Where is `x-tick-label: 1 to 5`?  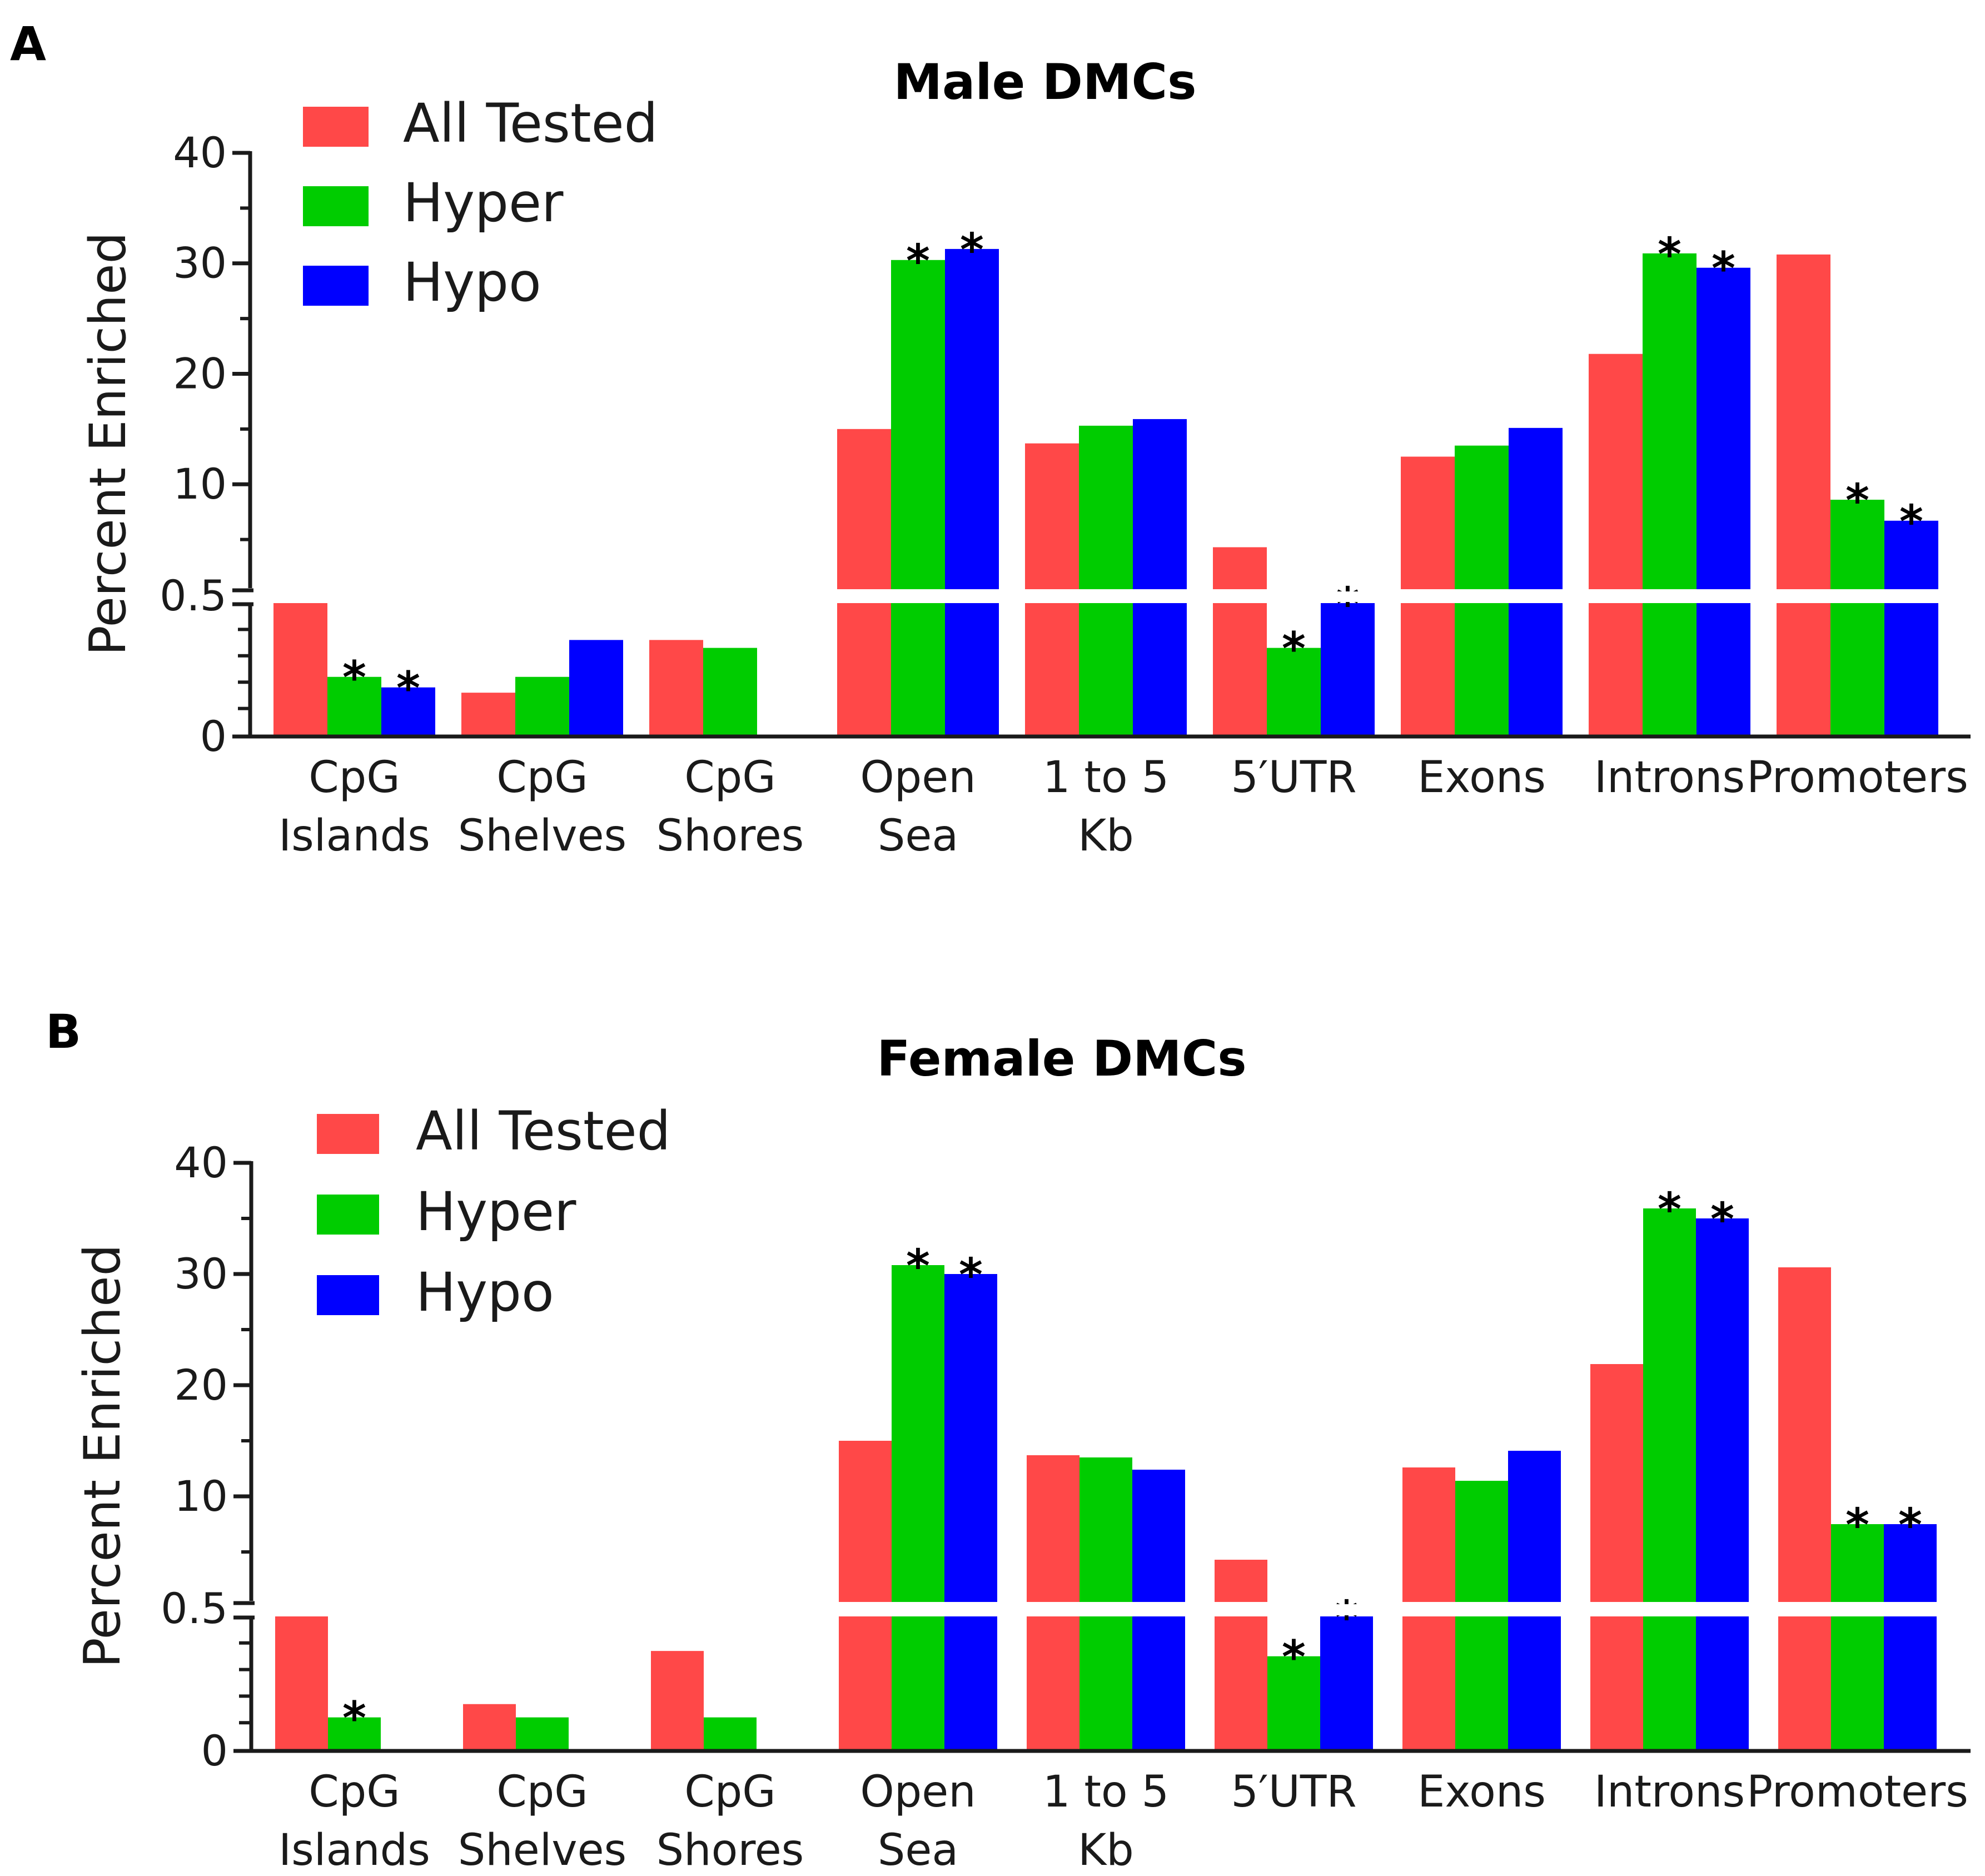
x-tick-label: 1 to 5 is located at coordinates (1106, 1792).